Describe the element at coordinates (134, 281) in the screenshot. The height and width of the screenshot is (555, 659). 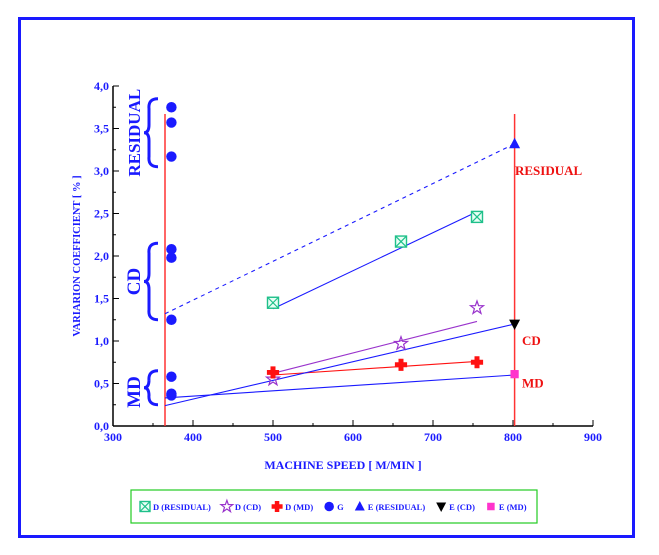
I see `side-label: CD` at that location.